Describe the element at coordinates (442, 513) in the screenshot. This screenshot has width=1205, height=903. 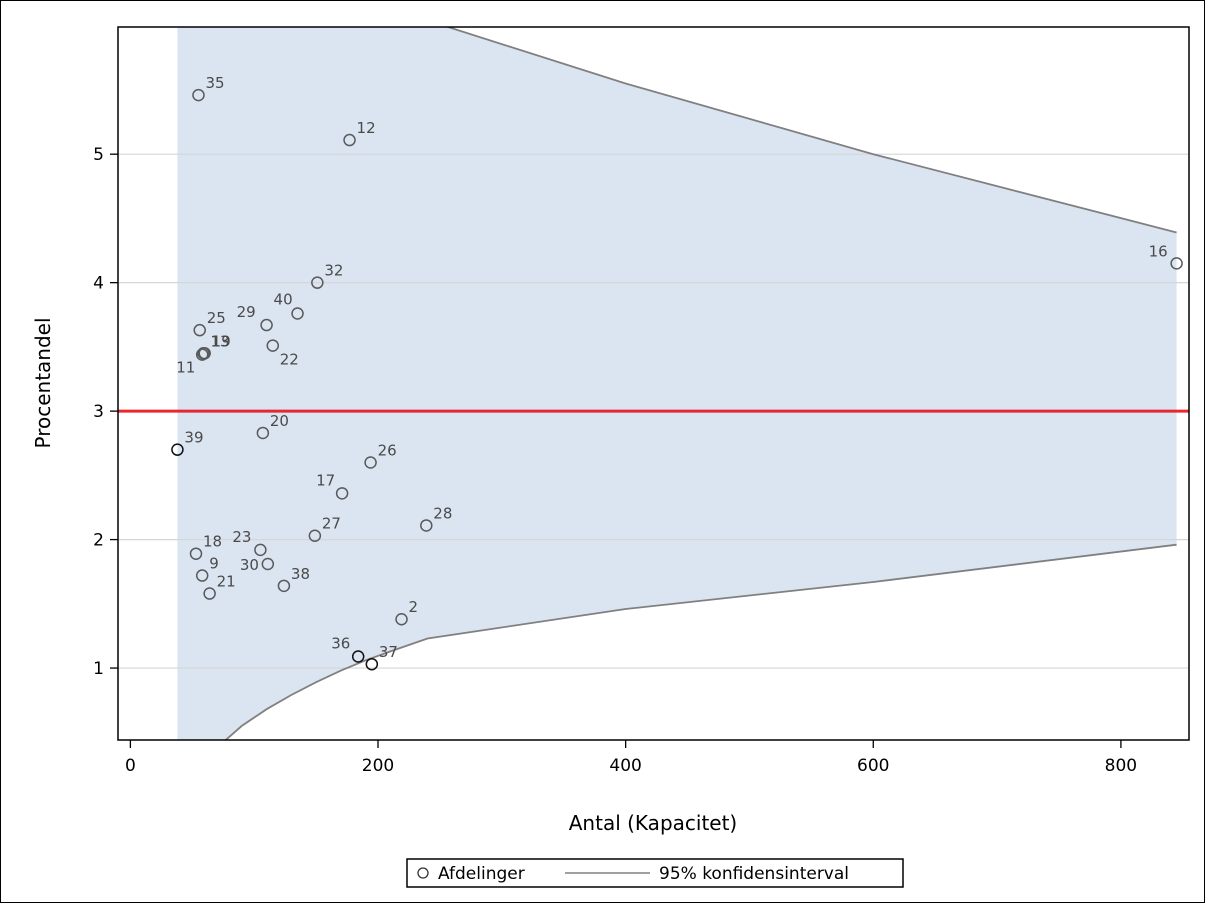
I see `point-label-28: 28` at that location.